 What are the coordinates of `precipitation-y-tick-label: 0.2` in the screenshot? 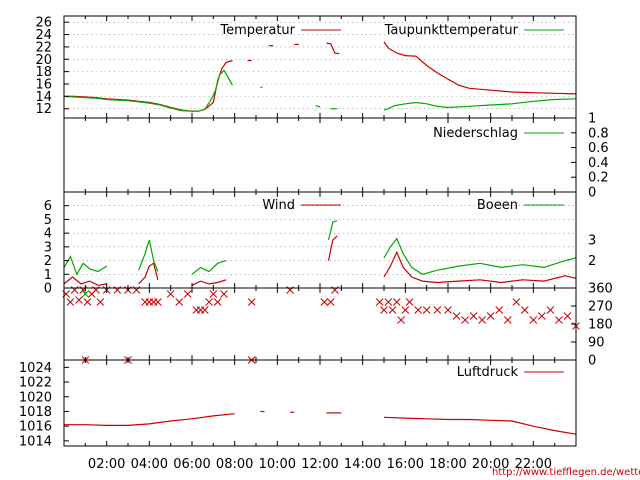 It's located at (598, 178).